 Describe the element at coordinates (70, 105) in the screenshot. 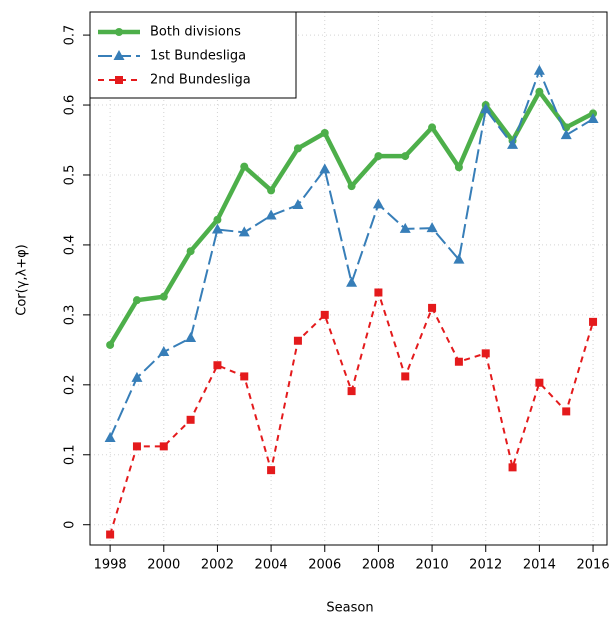

I see `y-tick-label: 0.6` at that location.